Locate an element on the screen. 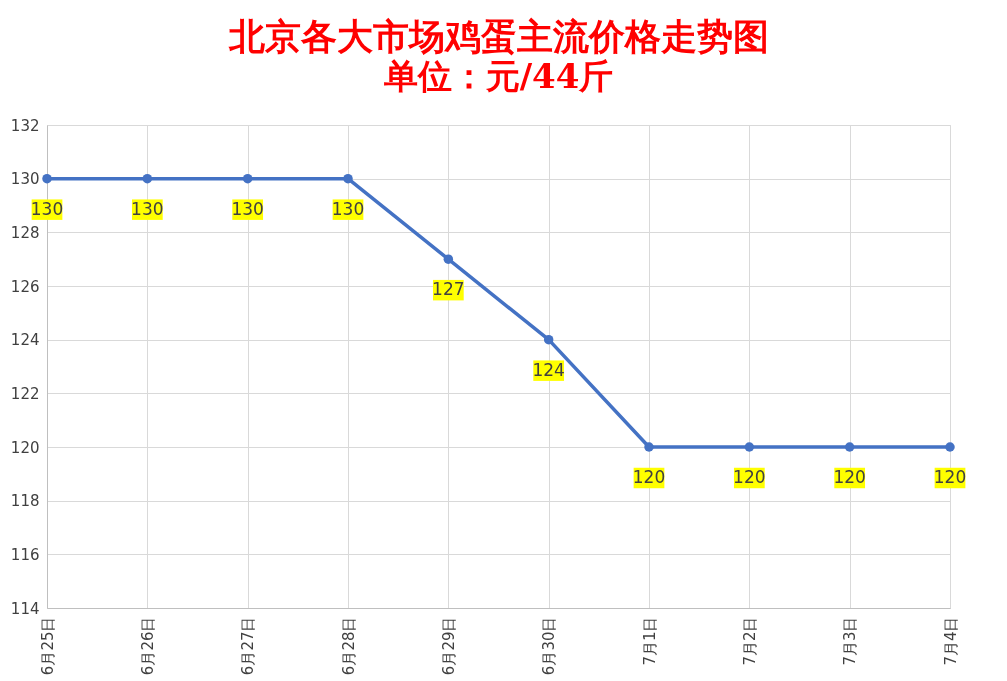 Image resolution: width=1007 pixels, height=681 pixels. y-tick-label: 124 is located at coordinates (25, 340).